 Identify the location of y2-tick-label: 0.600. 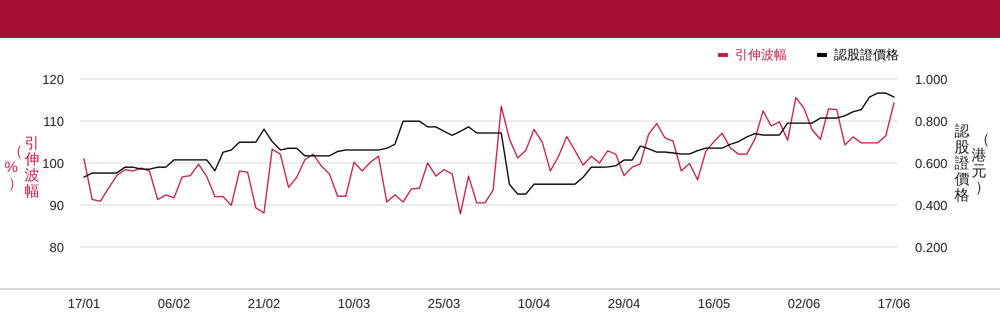
(931, 163).